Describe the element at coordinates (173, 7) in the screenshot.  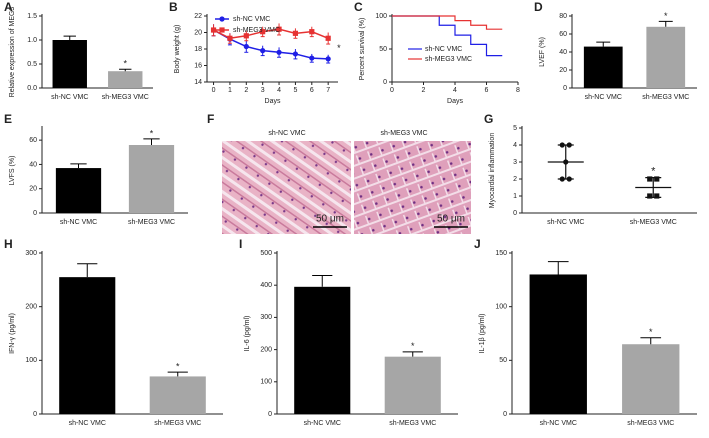
I see `panel-letter: B` at that location.